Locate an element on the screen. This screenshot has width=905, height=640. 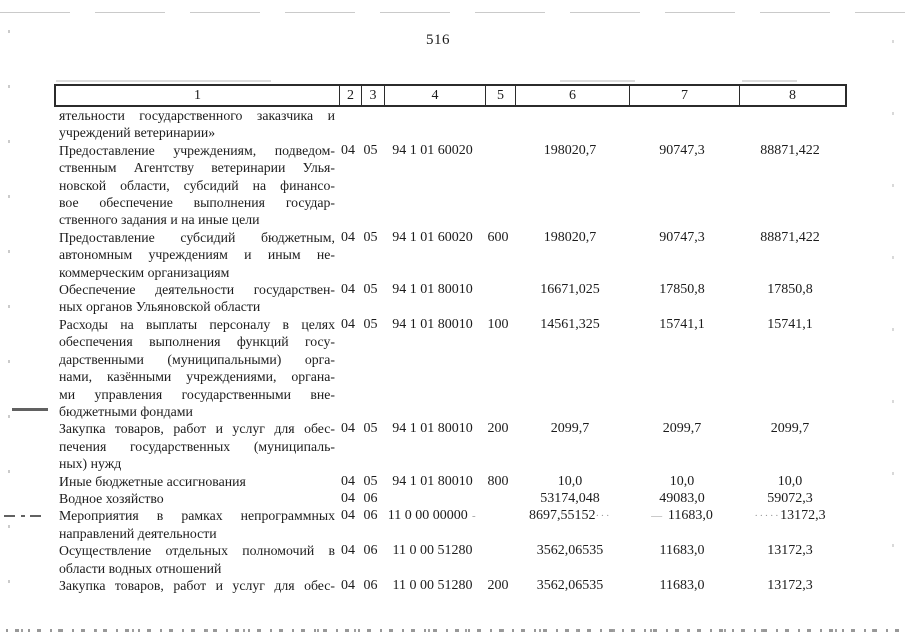
cell-name-line: Обеспечение деятельности государствен- is located at coordinates (197, 290).